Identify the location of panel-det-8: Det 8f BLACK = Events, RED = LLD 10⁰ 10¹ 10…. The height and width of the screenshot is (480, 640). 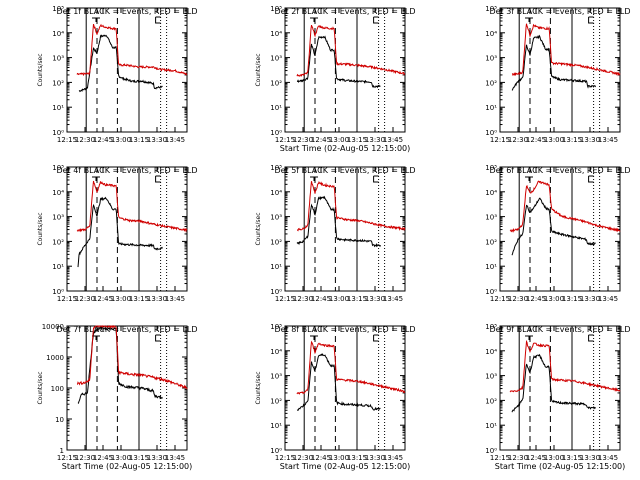
(335, 397).